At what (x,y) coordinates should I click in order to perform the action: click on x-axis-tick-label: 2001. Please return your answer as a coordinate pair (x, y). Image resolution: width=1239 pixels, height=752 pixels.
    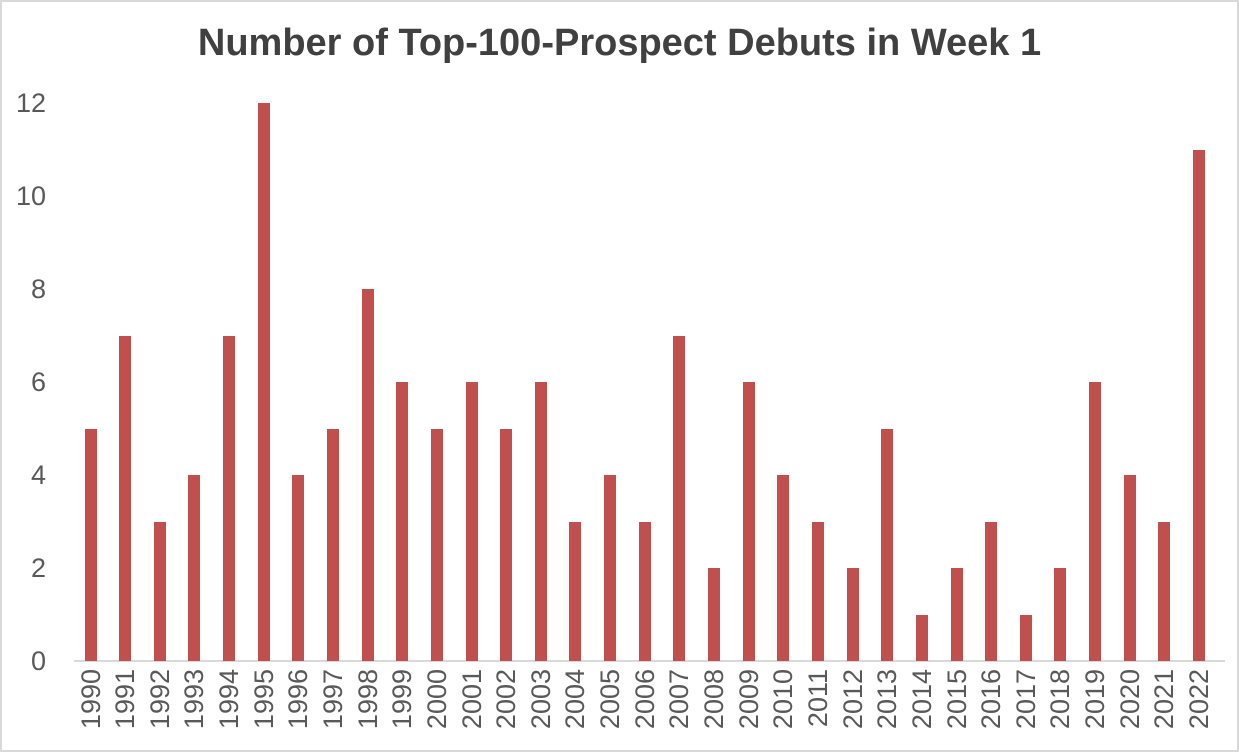
    Looking at the image, I should click on (471, 699).